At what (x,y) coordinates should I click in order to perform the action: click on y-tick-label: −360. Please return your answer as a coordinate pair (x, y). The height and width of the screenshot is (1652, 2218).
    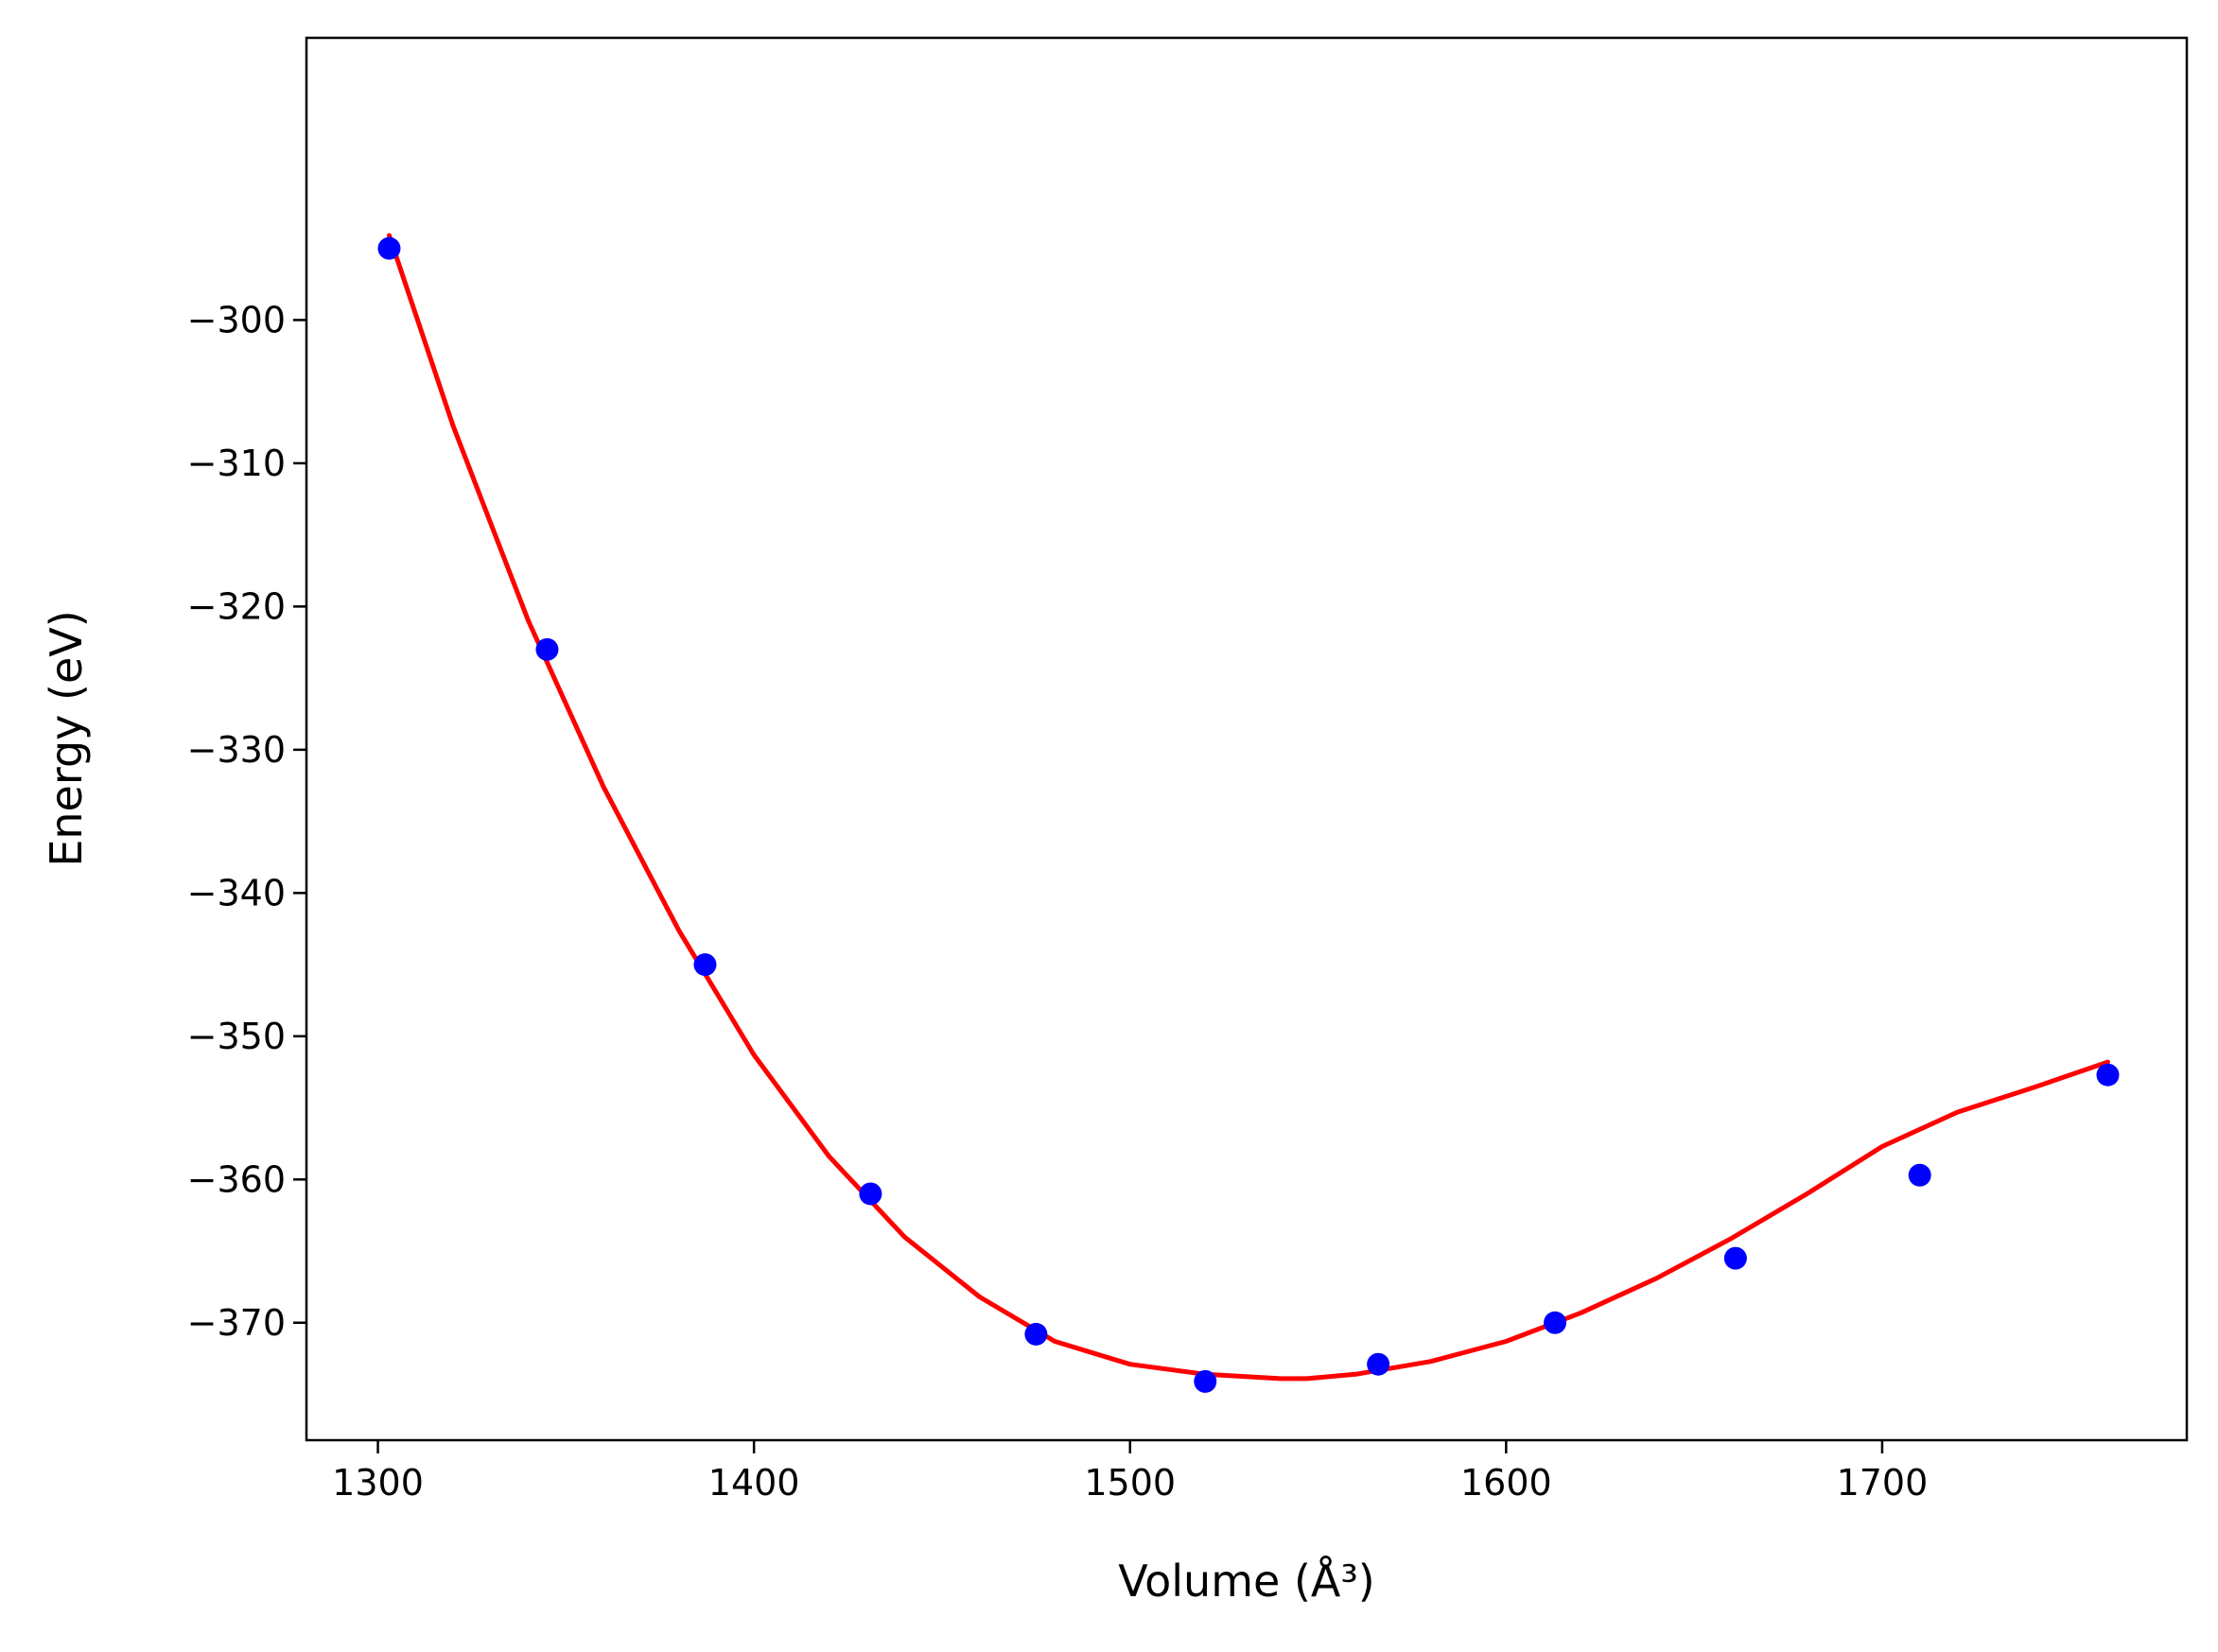
    Looking at the image, I should click on (236, 1179).